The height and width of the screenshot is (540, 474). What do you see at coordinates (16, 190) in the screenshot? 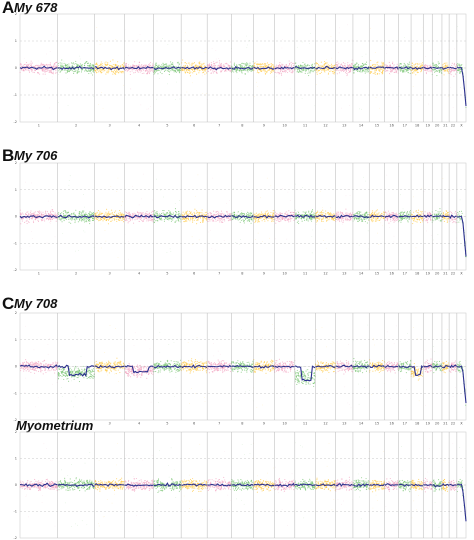
I see `y-tick-label: 1` at bounding box center [16, 190].